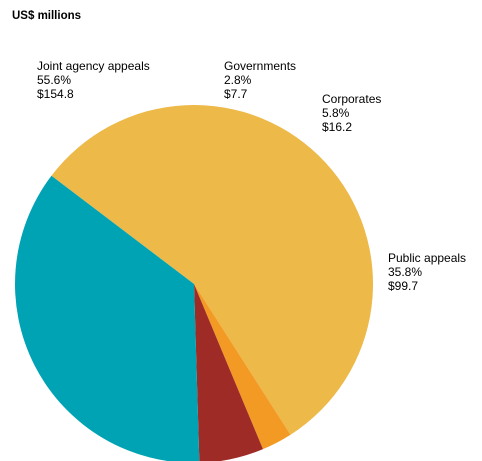 The height and width of the screenshot is (461, 482). Describe the element at coordinates (351, 113) in the screenshot. I see `slice-label-corporates: Corporates 5.8% $16.2` at that location.